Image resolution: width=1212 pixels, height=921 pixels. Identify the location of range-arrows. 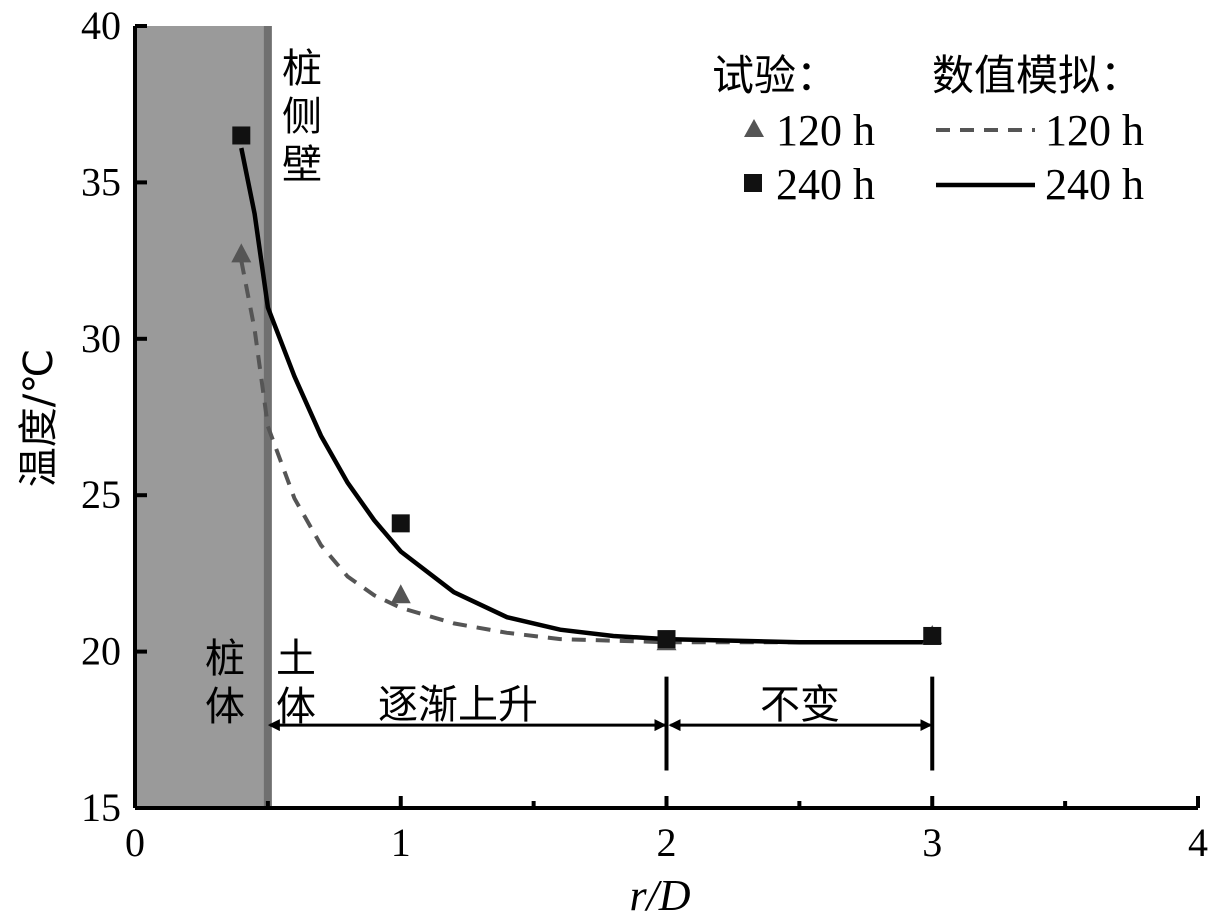
(601, 723).